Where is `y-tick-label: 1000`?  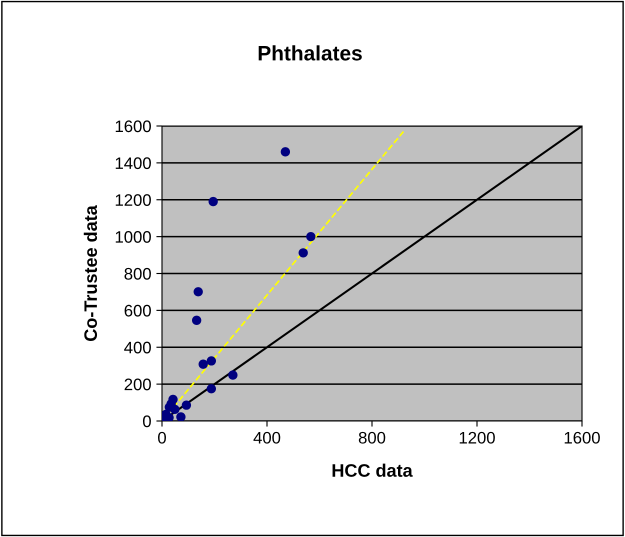
y-tick-label: 1000 is located at coordinates (133, 237).